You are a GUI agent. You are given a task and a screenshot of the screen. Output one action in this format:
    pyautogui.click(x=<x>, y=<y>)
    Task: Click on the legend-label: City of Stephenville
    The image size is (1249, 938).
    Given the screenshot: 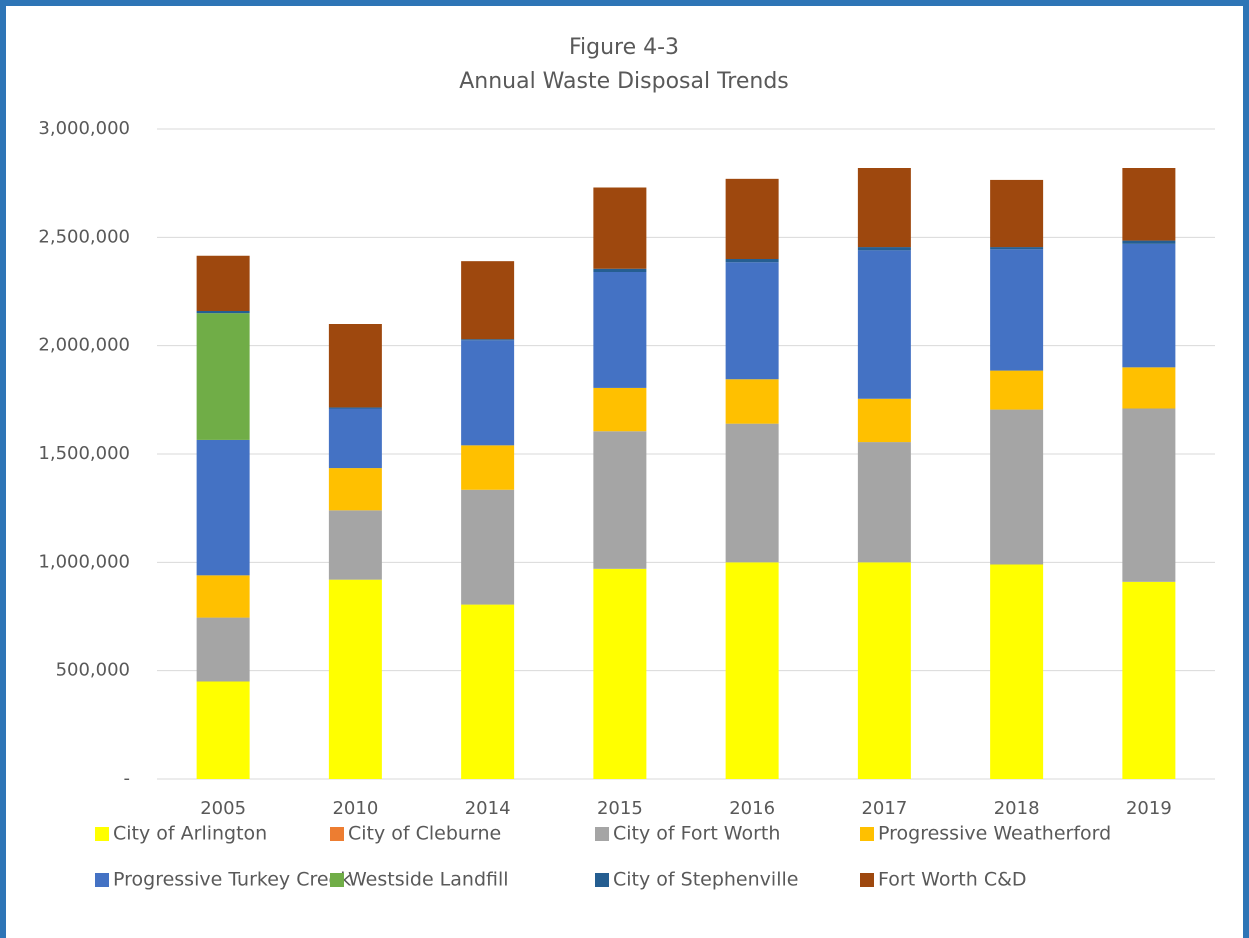 What is the action you would take?
    pyautogui.click(x=705, y=880)
    